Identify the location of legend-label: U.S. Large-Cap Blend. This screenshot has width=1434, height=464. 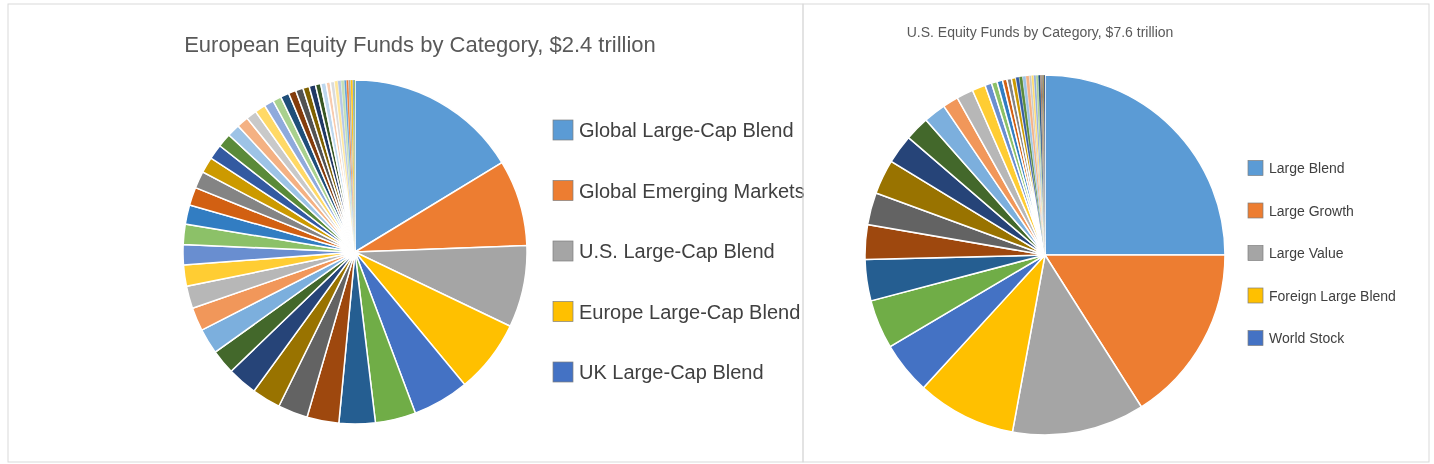
(677, 251).